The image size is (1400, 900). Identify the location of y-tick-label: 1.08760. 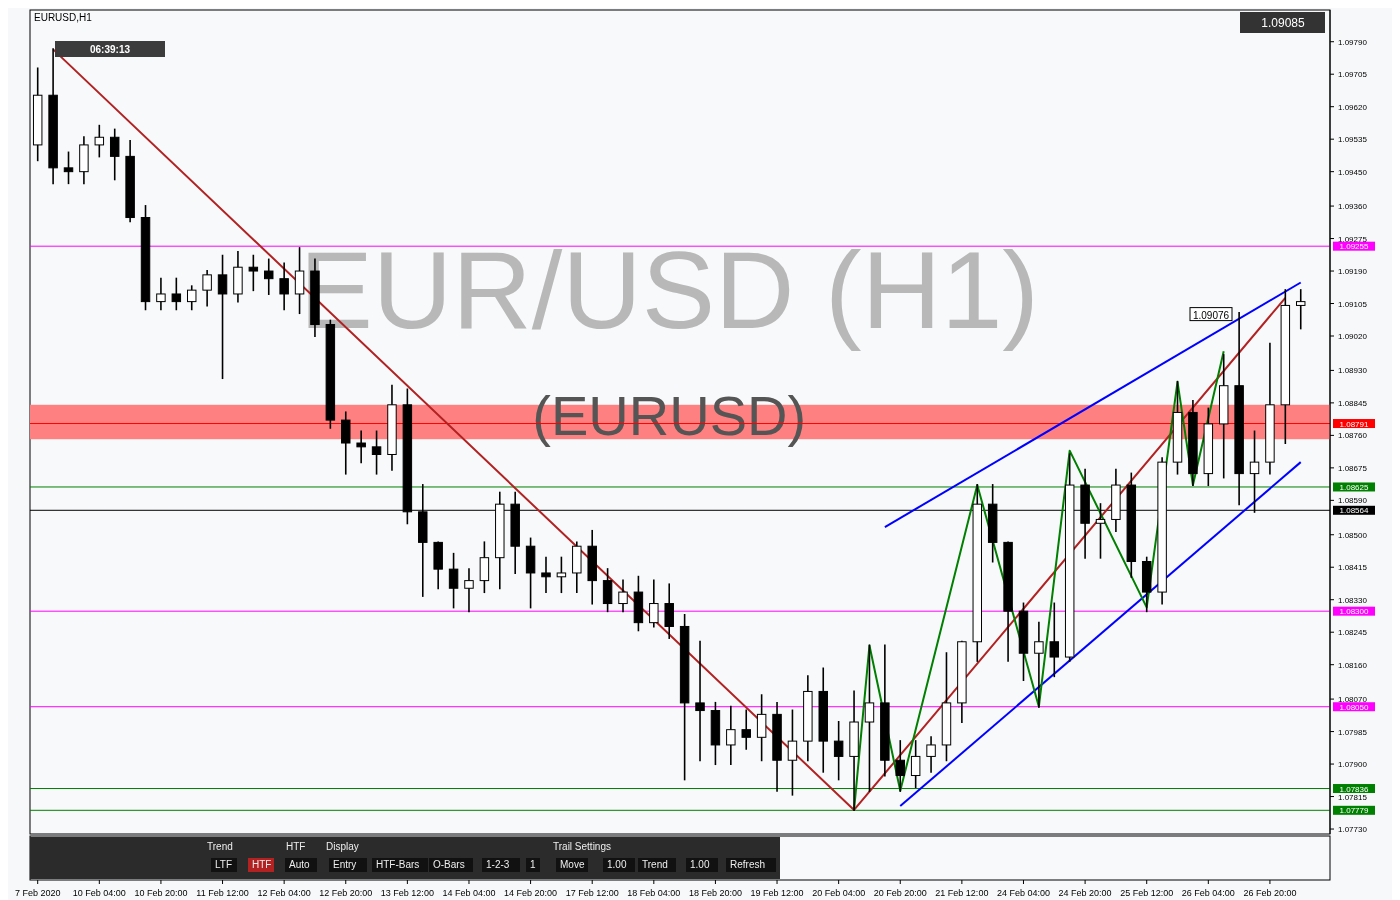
(1353, 436).